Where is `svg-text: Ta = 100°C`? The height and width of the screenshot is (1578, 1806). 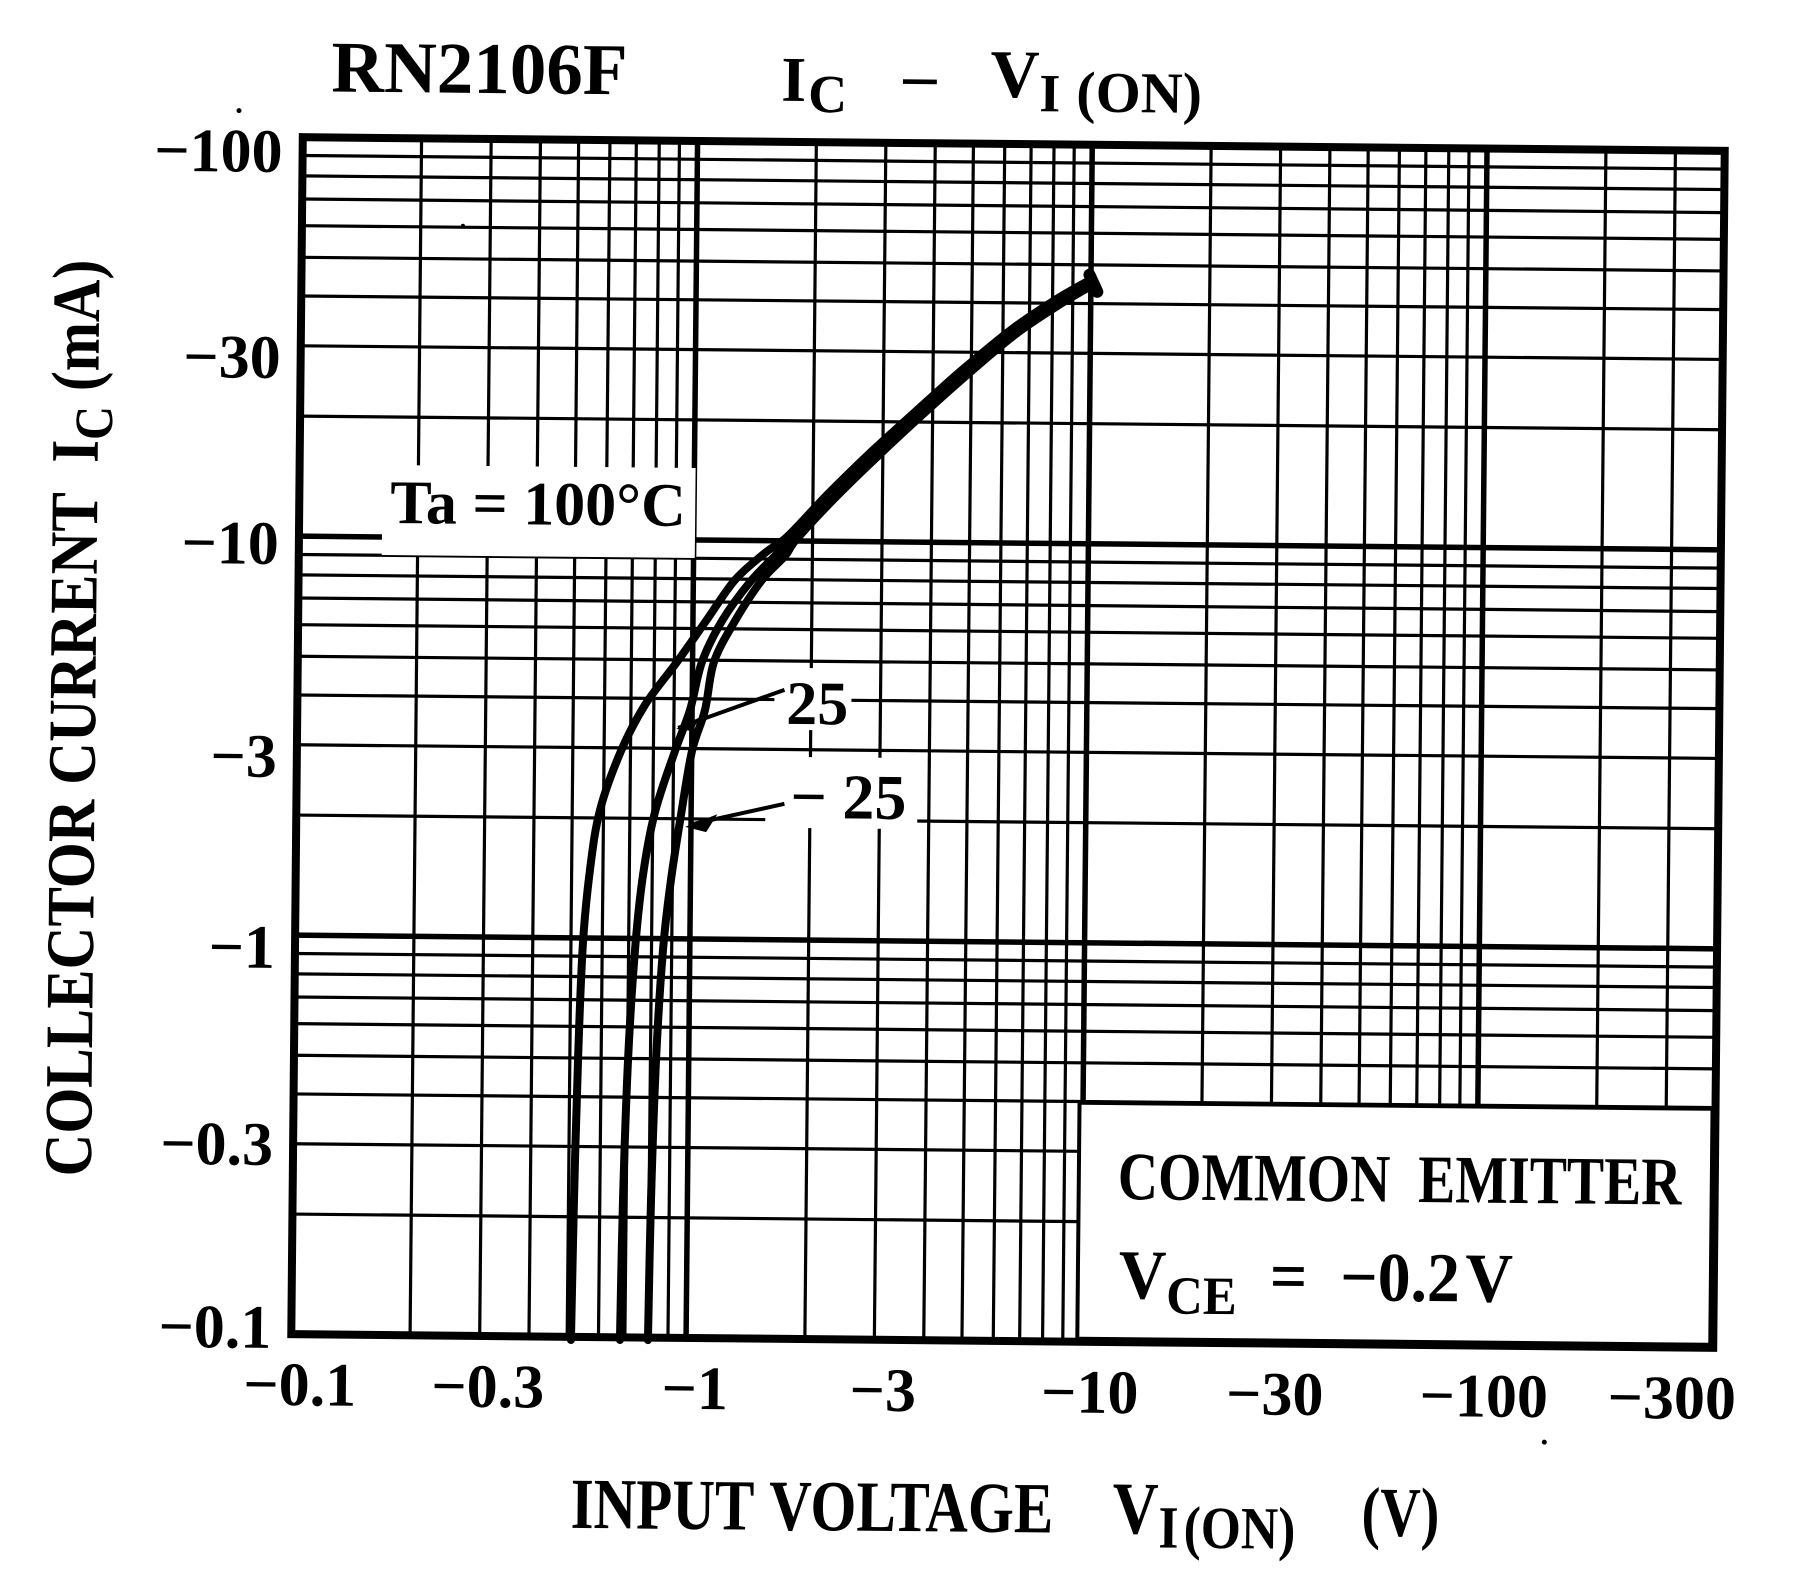
svg-text: Ta = 100°C is located at coordinates (538, 504).